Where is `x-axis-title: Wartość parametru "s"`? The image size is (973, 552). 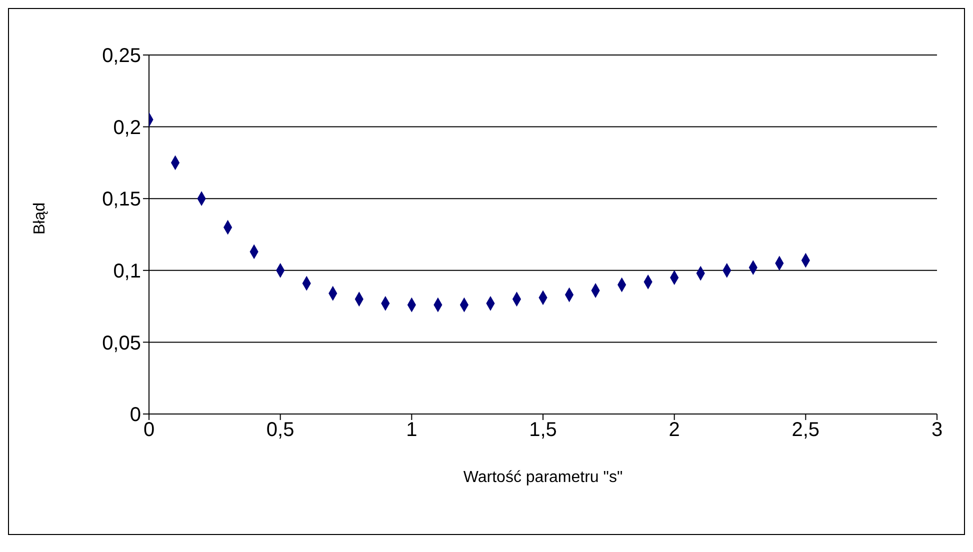 x-axis-title: Wartość parametru "s" is located at coordinates (543, 477).